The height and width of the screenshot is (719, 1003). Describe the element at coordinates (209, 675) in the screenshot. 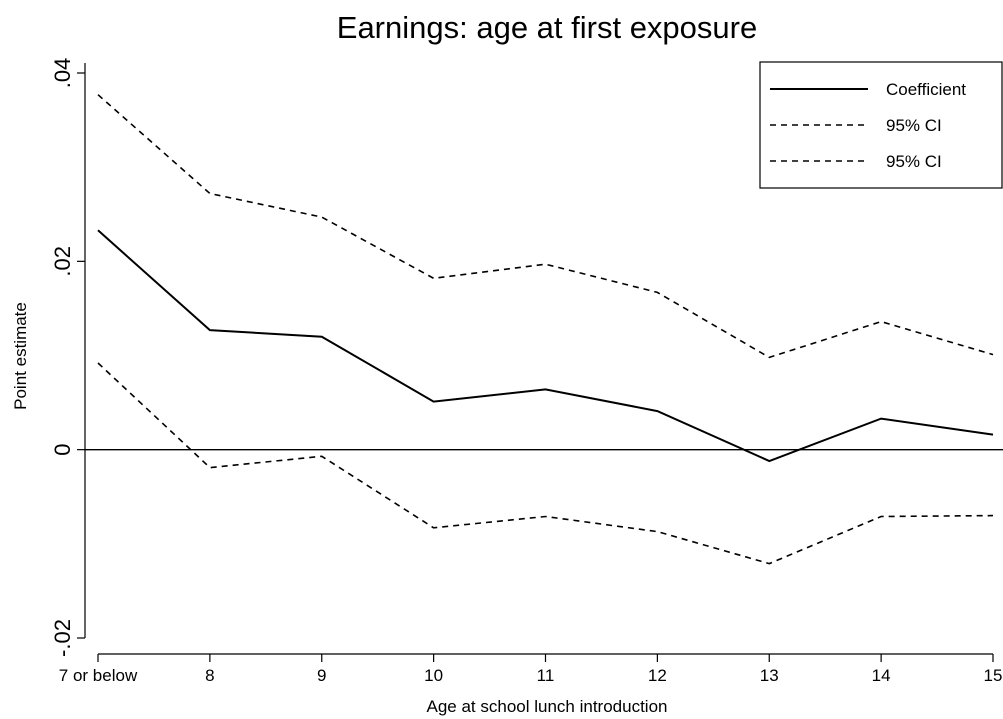

I see `x-tick-label: 8` at that location.